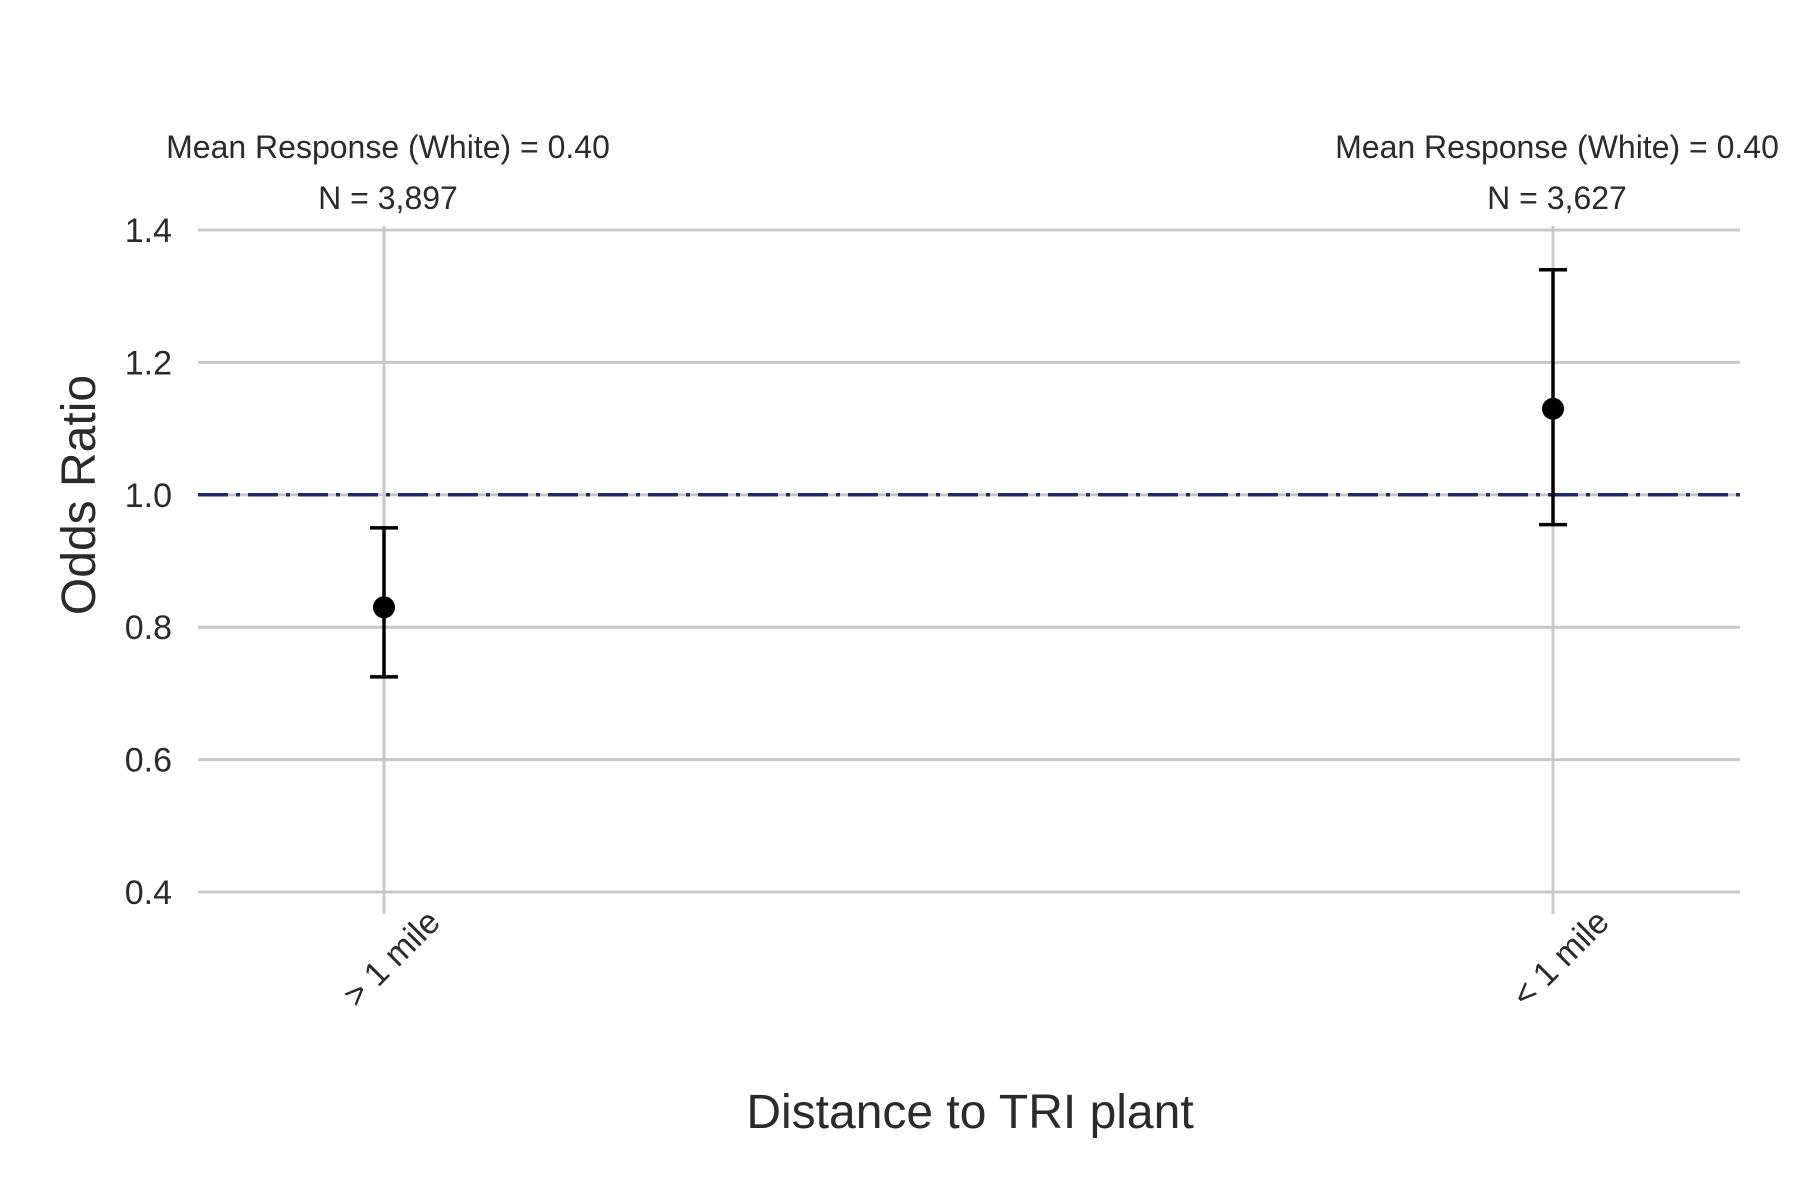  I want to click on y-tick-label: 0.8, so click(148, 628).